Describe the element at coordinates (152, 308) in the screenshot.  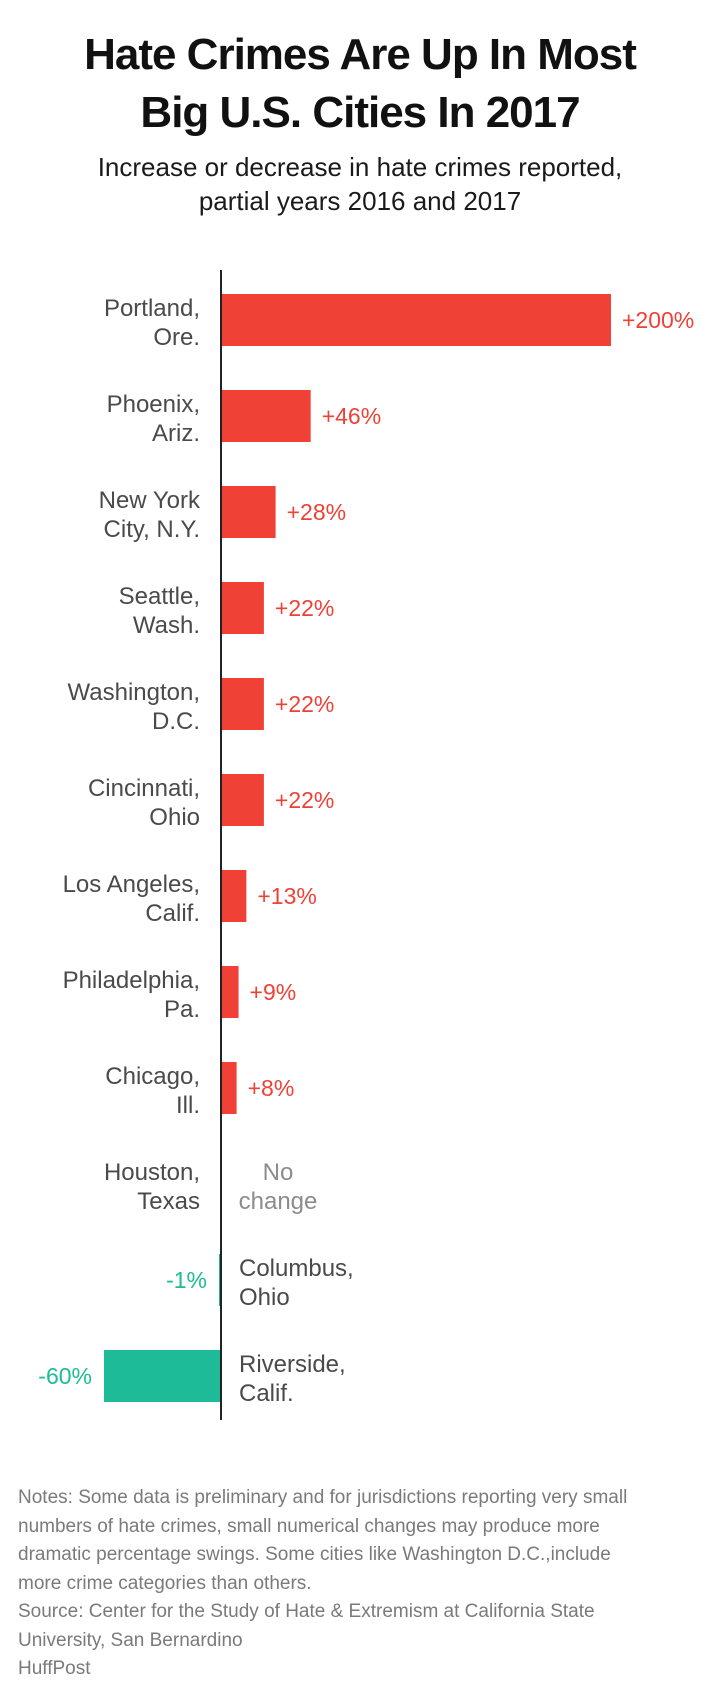
I see `category-label-0-line-1: Portland,` at that location.